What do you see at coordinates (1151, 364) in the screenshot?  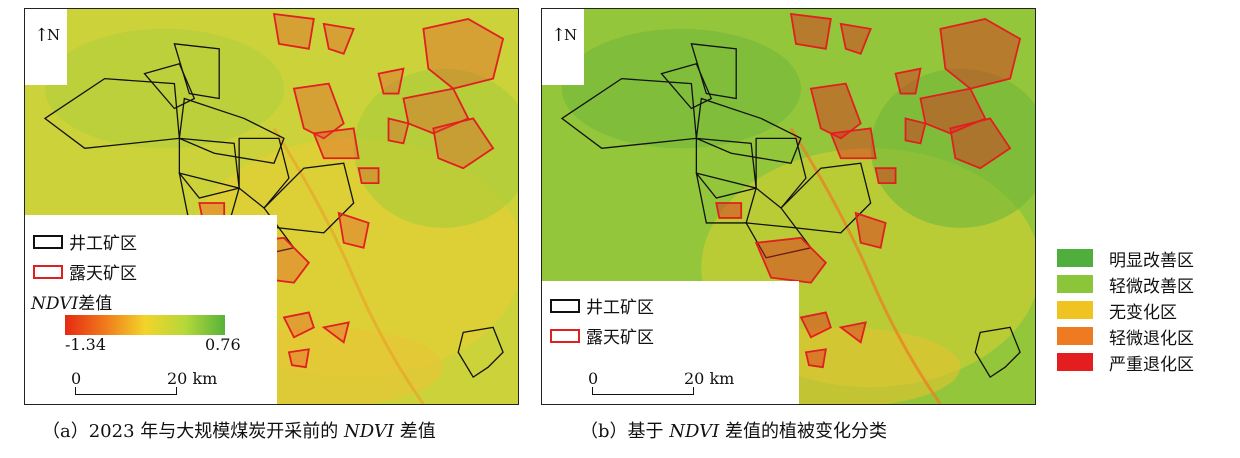 I see `class-label: 严重退化区` at bounding box center [1151, 364].